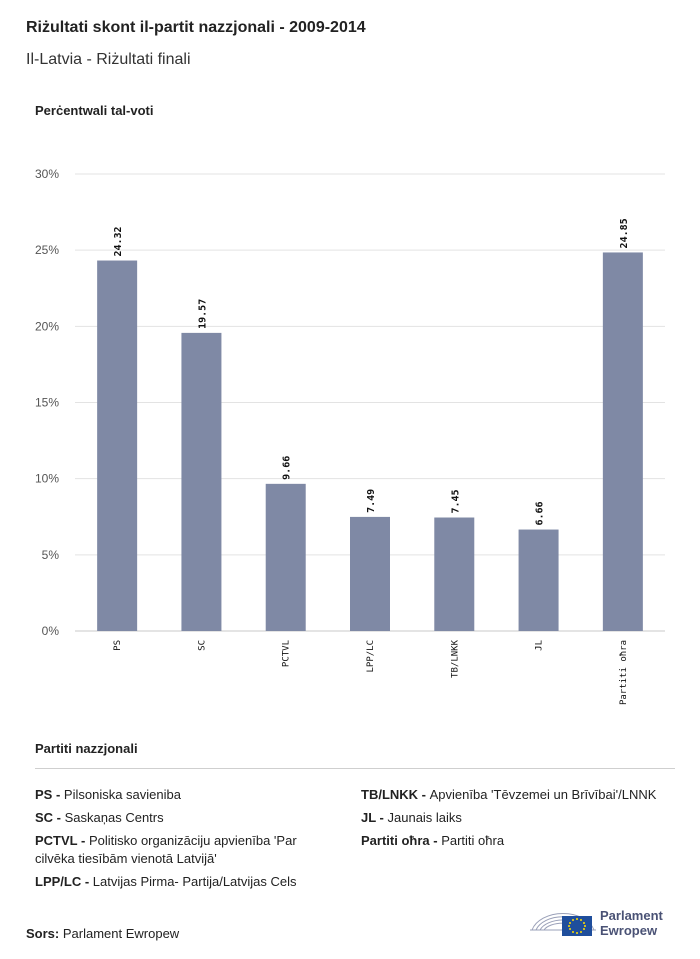 The image size is (700, 959). I want to click on value-label: 7.49, so click(371, 501).